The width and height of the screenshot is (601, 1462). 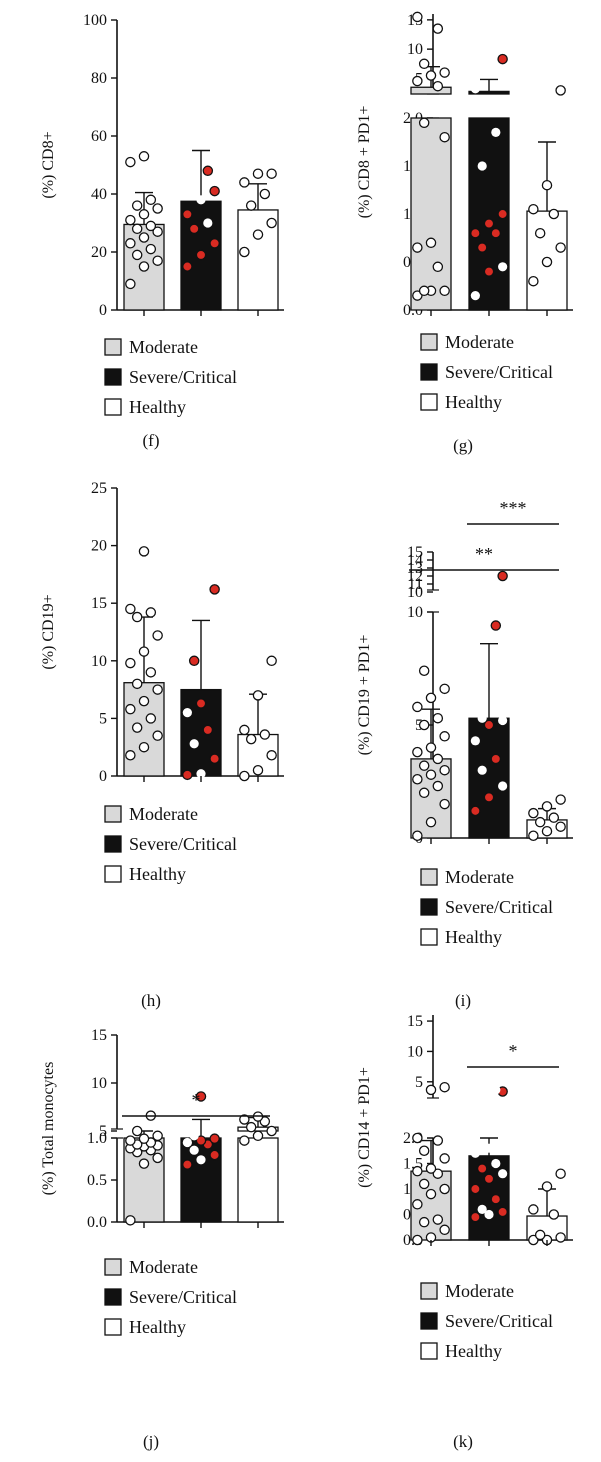 What do you see at coordinates (151, 1000) in the screenshot?
I see `panel-label: (h)` at bounding box center [151, 1000].